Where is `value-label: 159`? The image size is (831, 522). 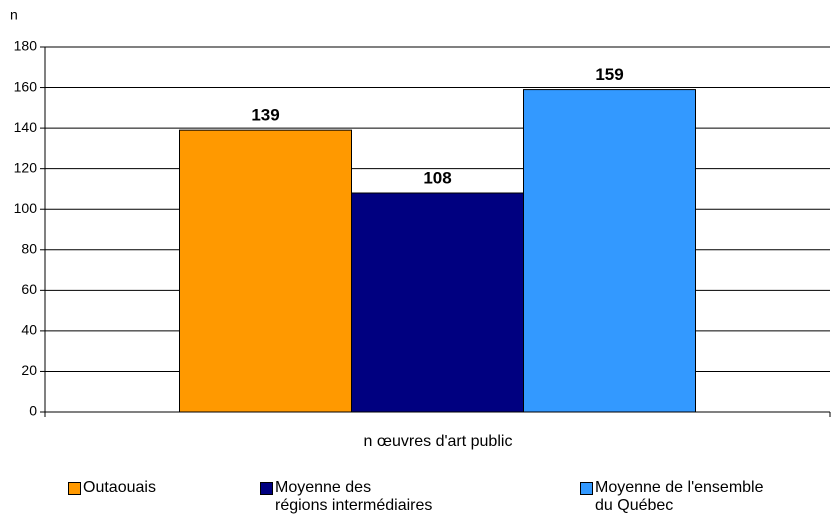 value-label: 159 is located at coordinates (609, 74).